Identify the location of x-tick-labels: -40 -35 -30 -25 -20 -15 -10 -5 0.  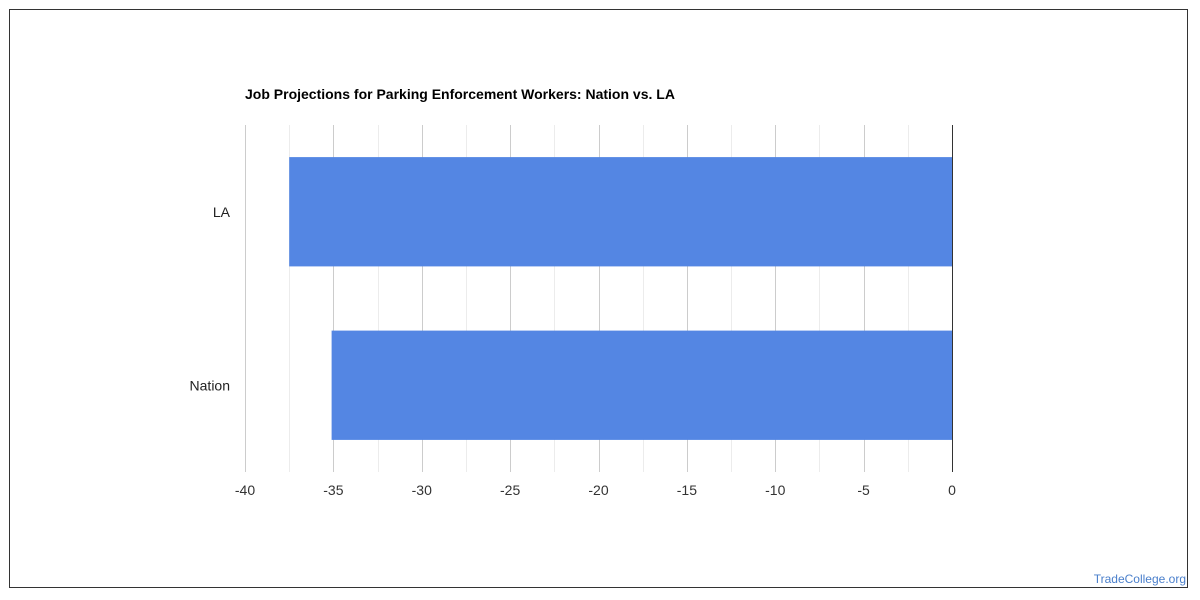
(595, 490).